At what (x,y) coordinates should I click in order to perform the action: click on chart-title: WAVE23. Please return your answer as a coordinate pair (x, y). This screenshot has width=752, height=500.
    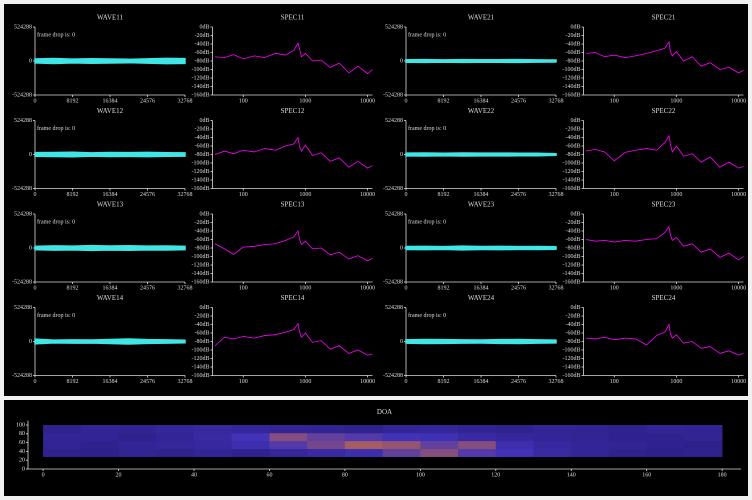
    Looking at the image, I should click on (481, 205).